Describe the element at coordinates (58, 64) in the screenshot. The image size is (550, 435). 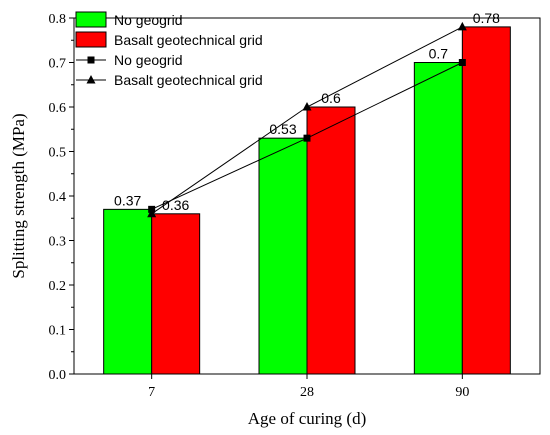
I see `y-tick-label: 0.7` at that location.